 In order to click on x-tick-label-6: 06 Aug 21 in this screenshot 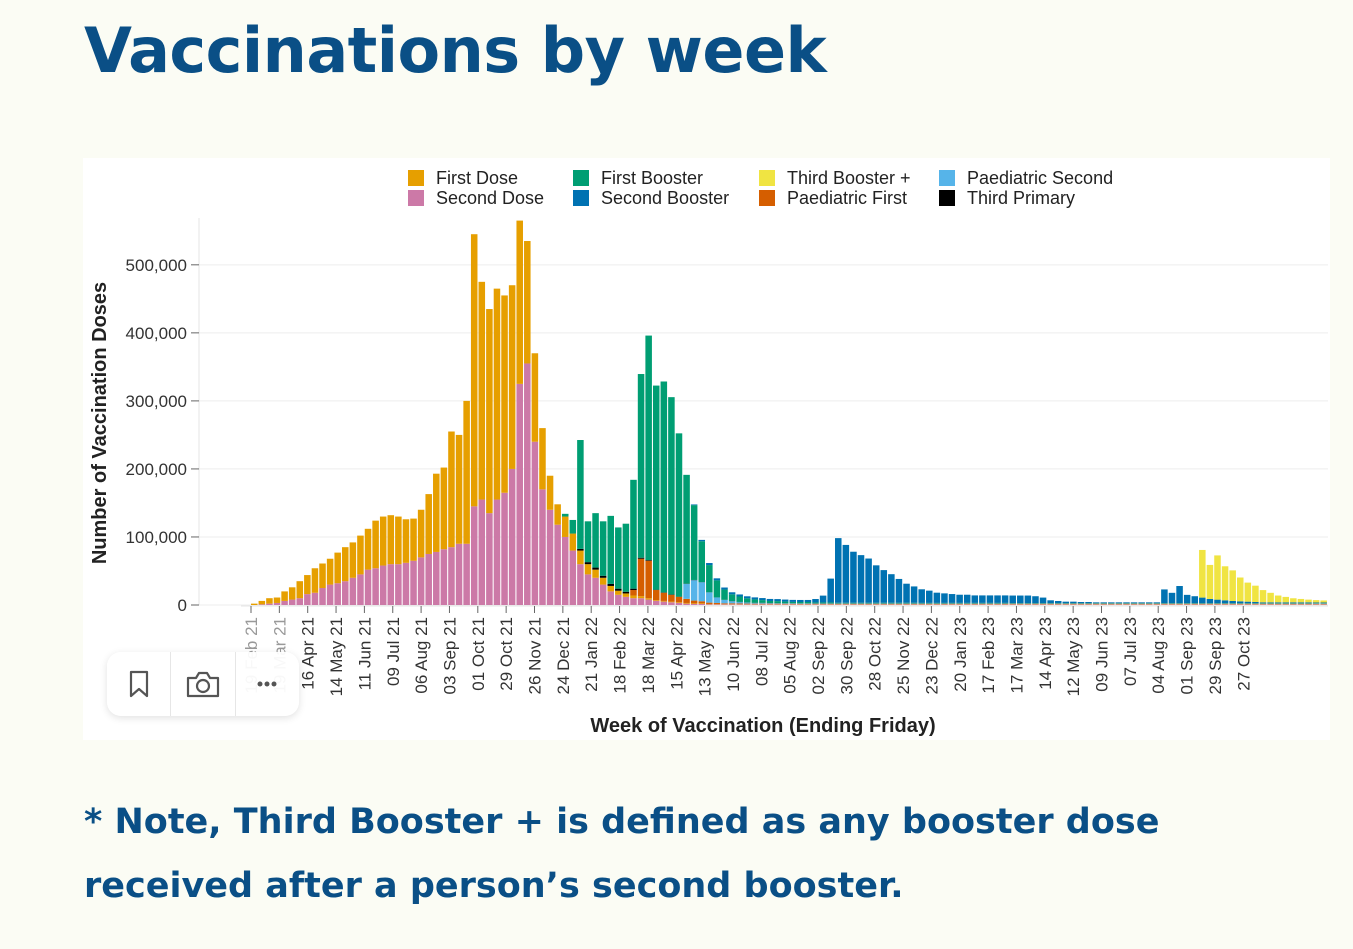, I will do `click(421, 655)`.